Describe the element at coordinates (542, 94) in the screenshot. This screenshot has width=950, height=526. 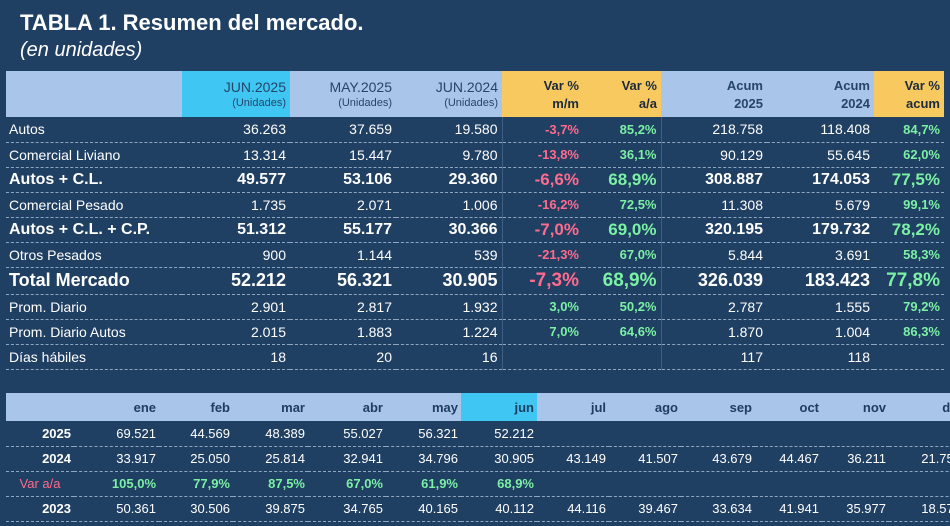
I see `header-var-mm: Var % m/m` at that location.